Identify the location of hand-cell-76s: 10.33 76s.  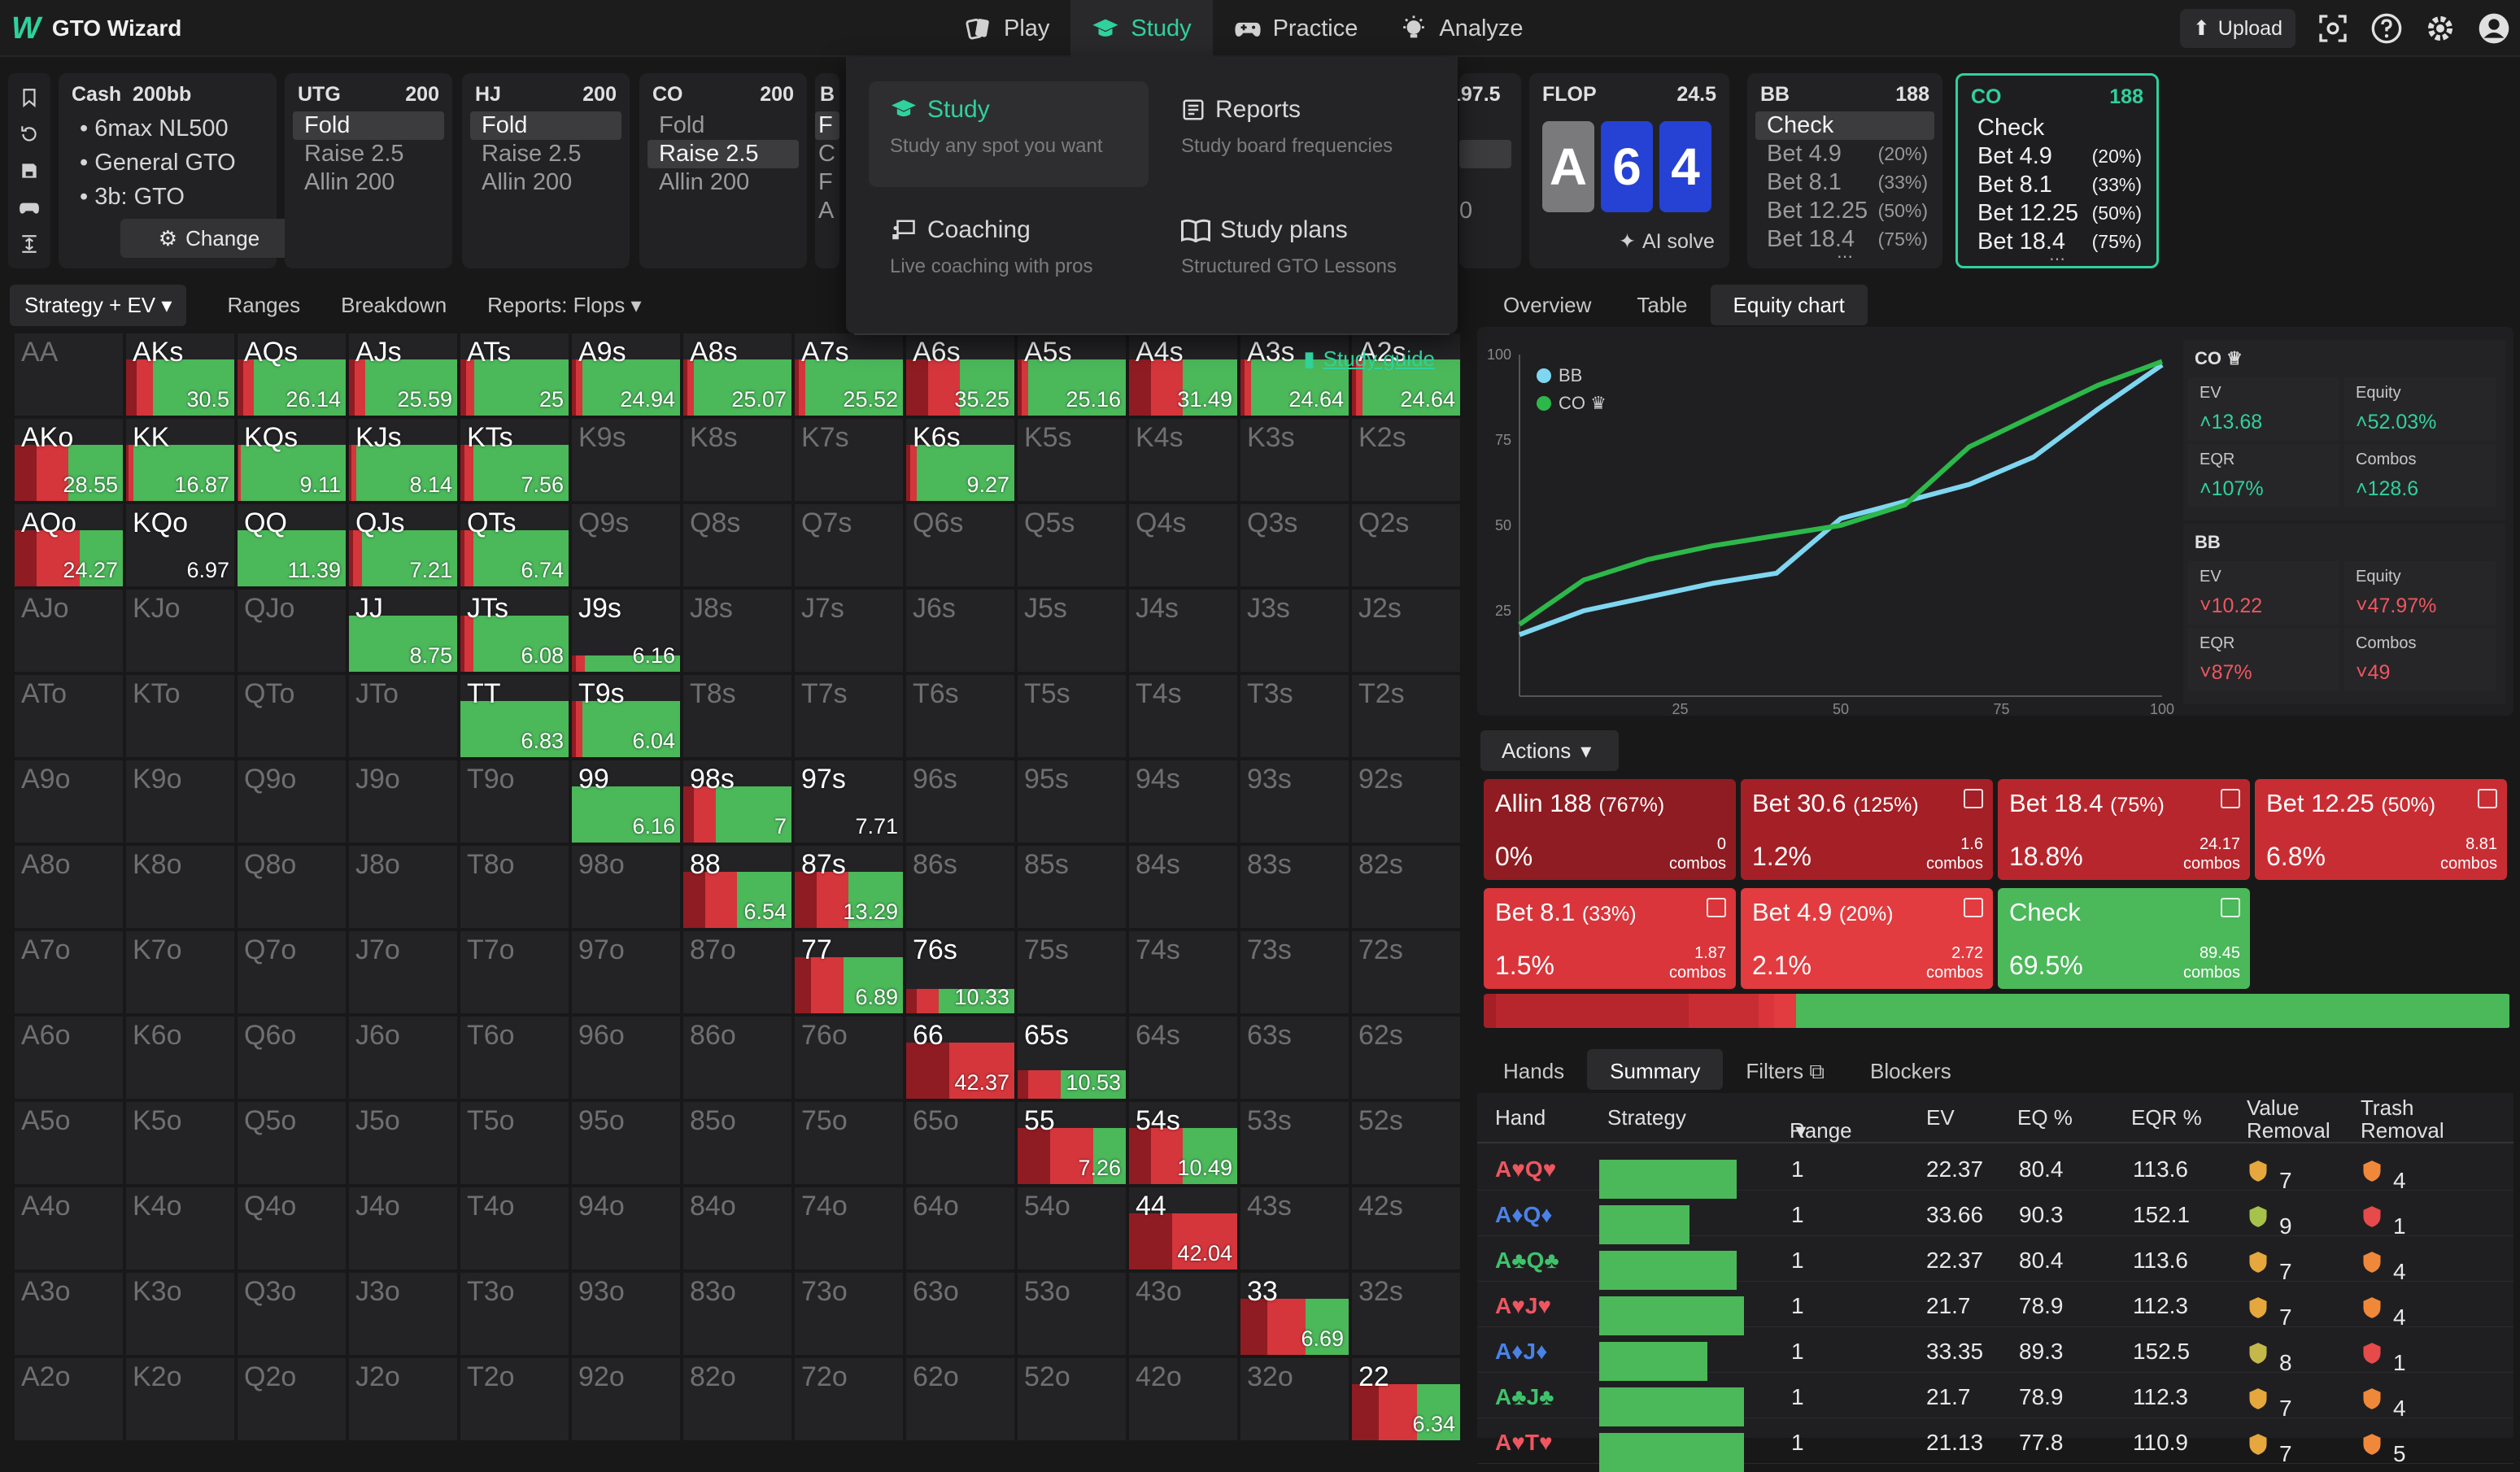
(960, 972).